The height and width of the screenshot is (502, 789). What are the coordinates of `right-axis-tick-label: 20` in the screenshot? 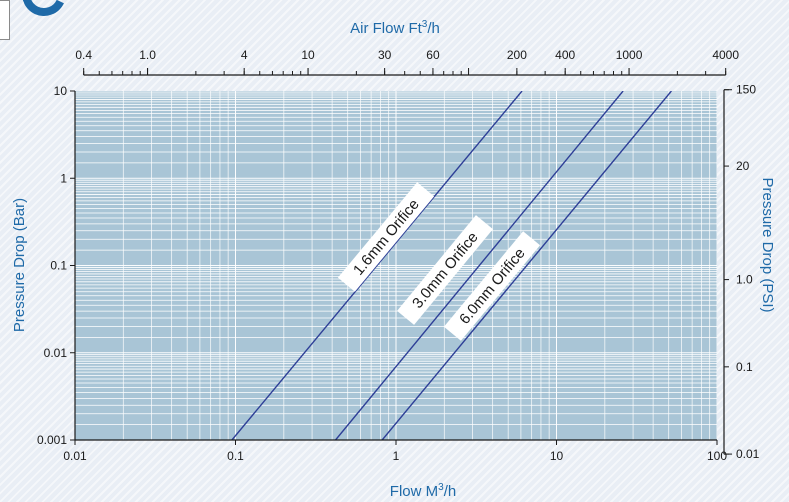 It's located at (743, 166).